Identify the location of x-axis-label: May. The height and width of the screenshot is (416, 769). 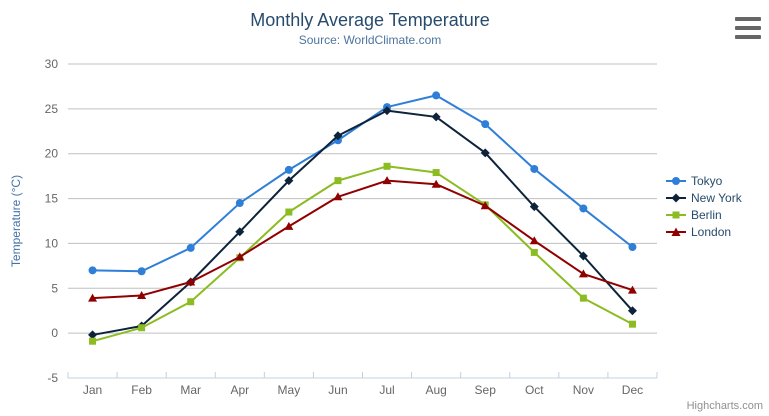
(289, 390).